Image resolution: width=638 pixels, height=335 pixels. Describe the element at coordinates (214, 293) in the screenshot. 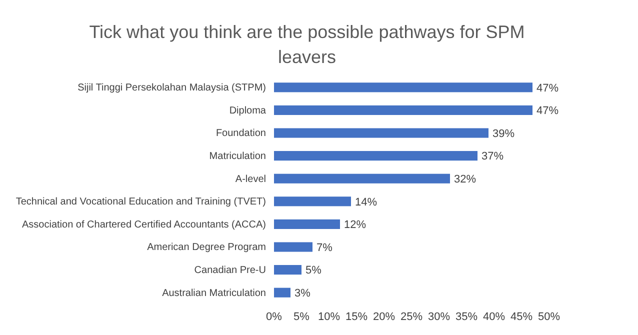

I see `y-tick-label: Australian Matriculation` at that location.